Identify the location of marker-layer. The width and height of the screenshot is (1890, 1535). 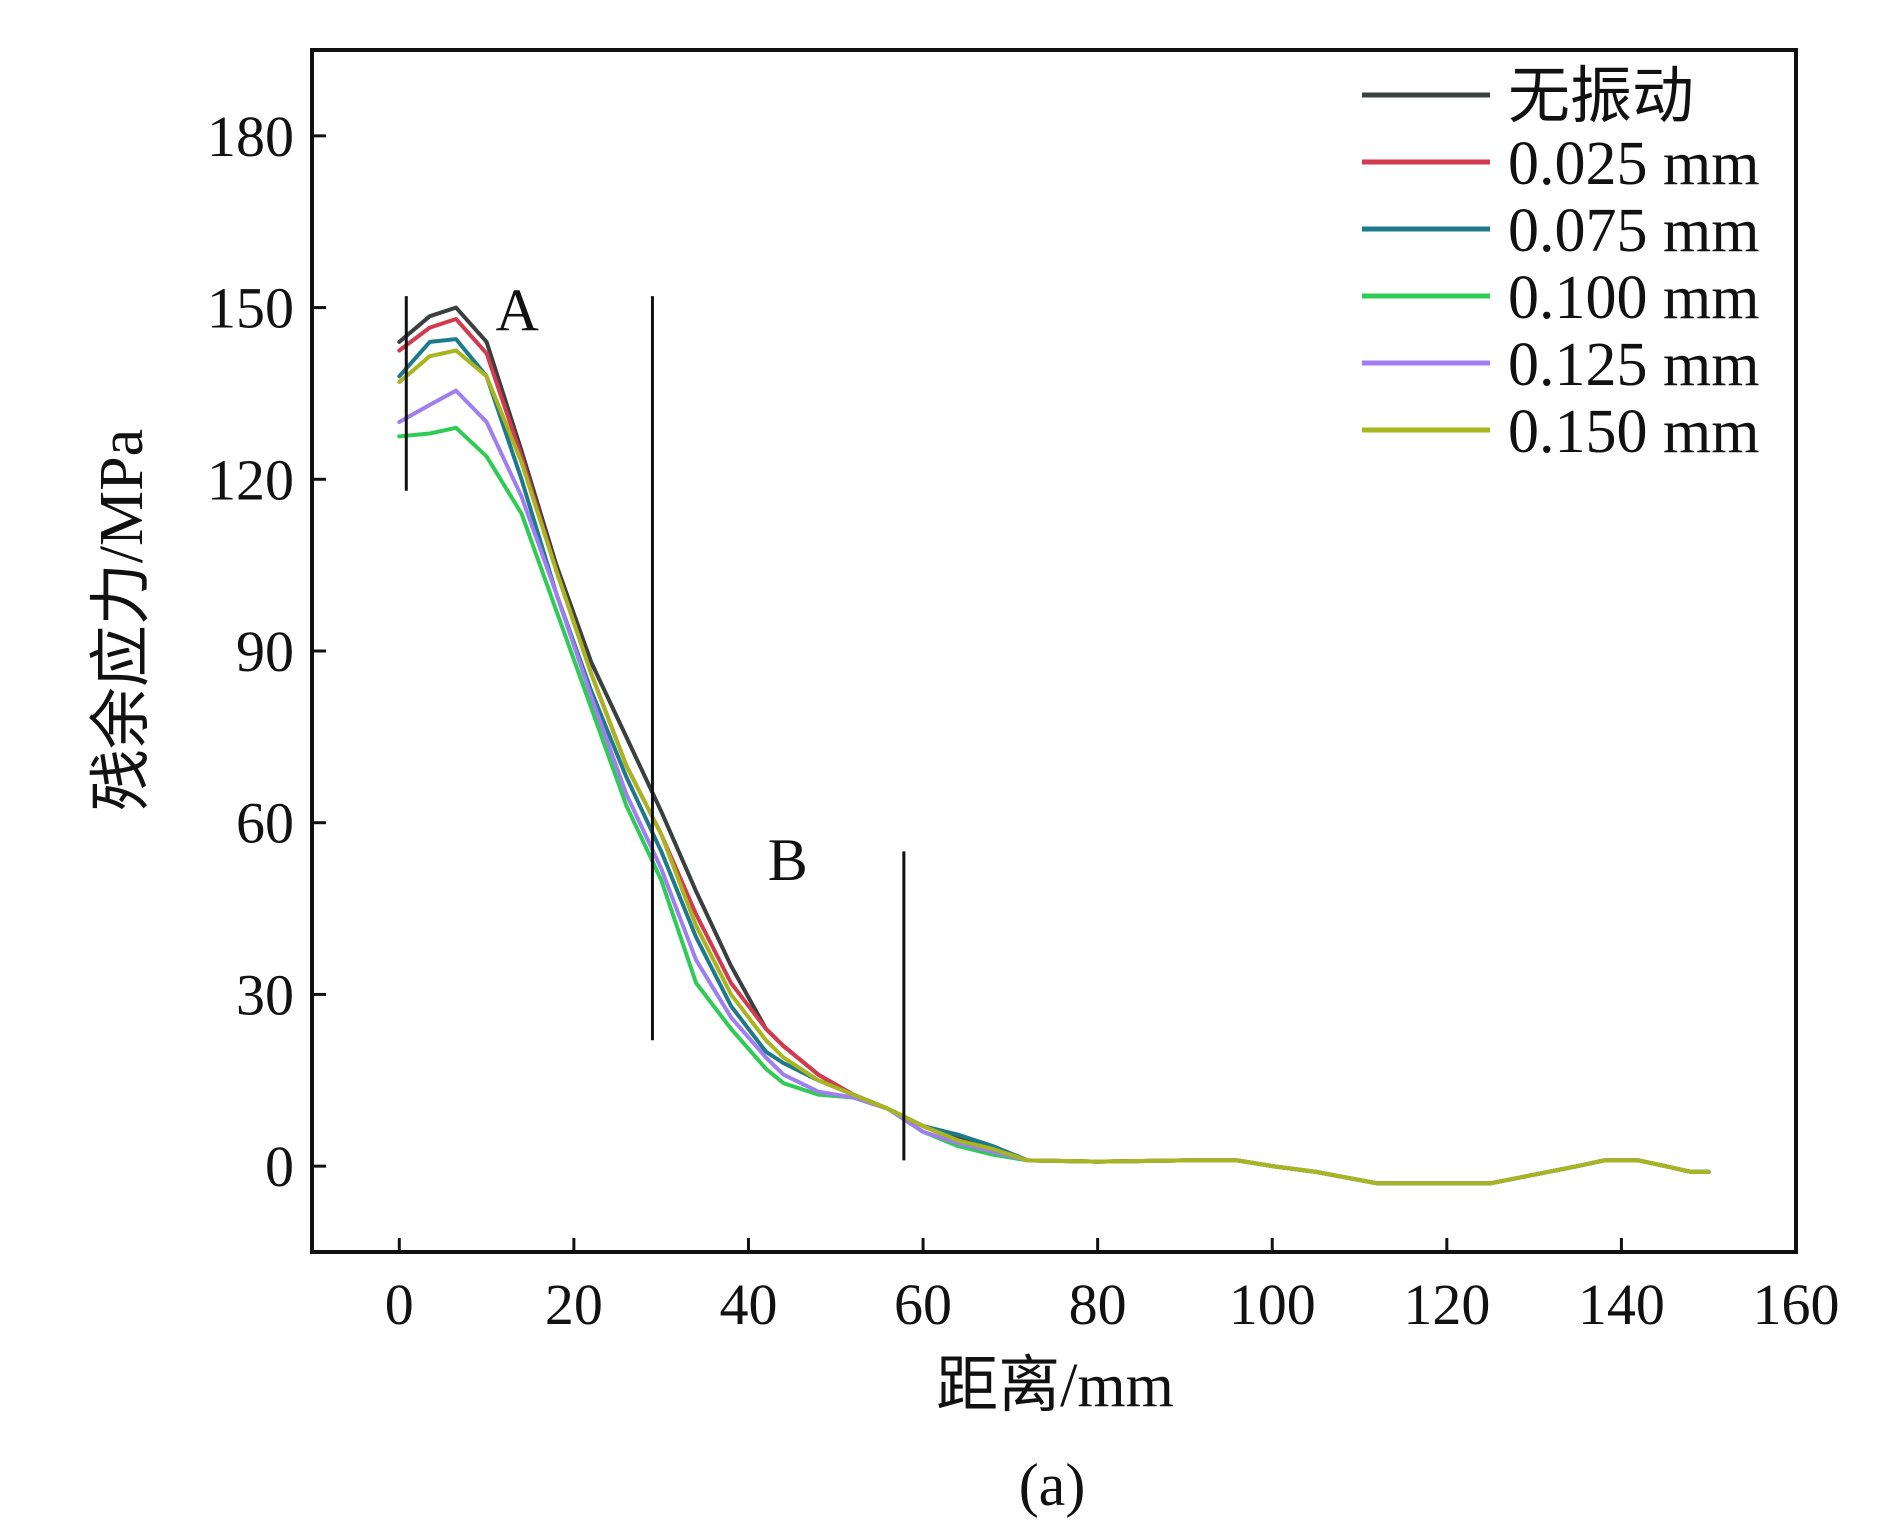
(655, 728).